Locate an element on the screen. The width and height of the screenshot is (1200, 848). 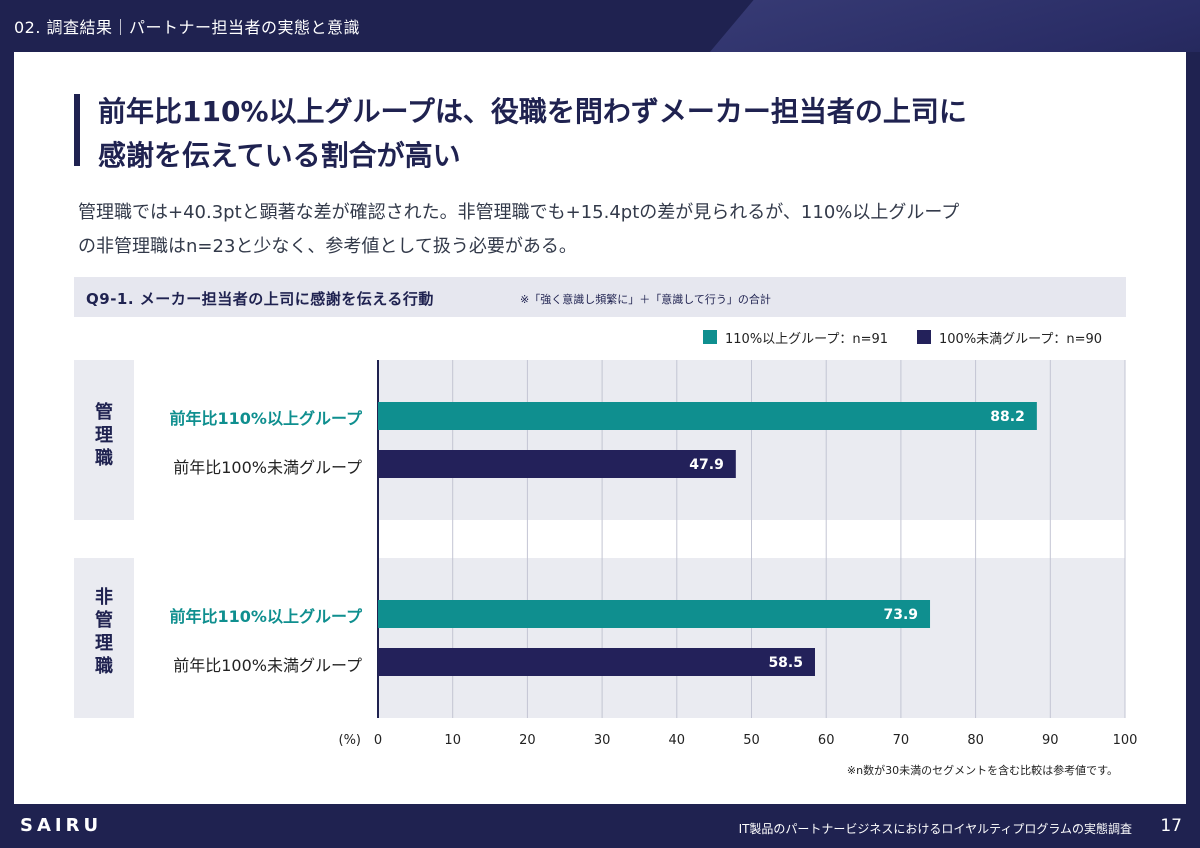
x-tick-label-0: 0 is located at coordinates (378, 740).